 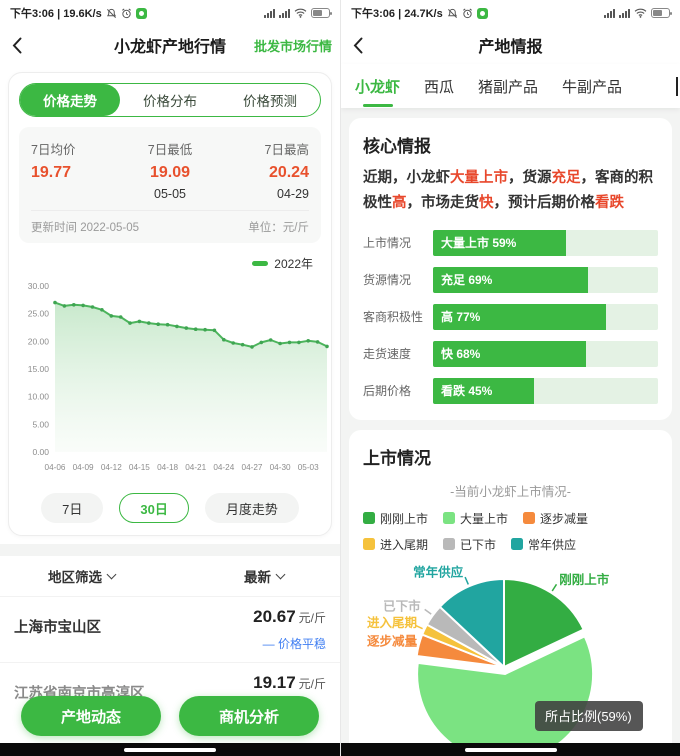 What do you see at coordinates (269, 13) in the screenshot?
I see `cellular-signal-icon` at bounding box center [269, 13].